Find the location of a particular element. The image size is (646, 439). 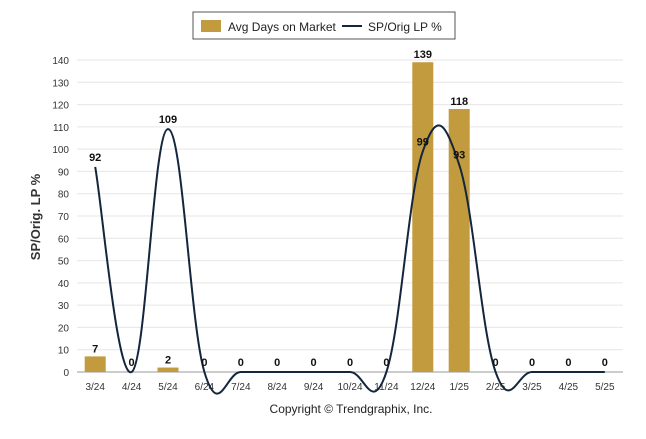

line-value-label: 99 is located at coordinates (423, 142).